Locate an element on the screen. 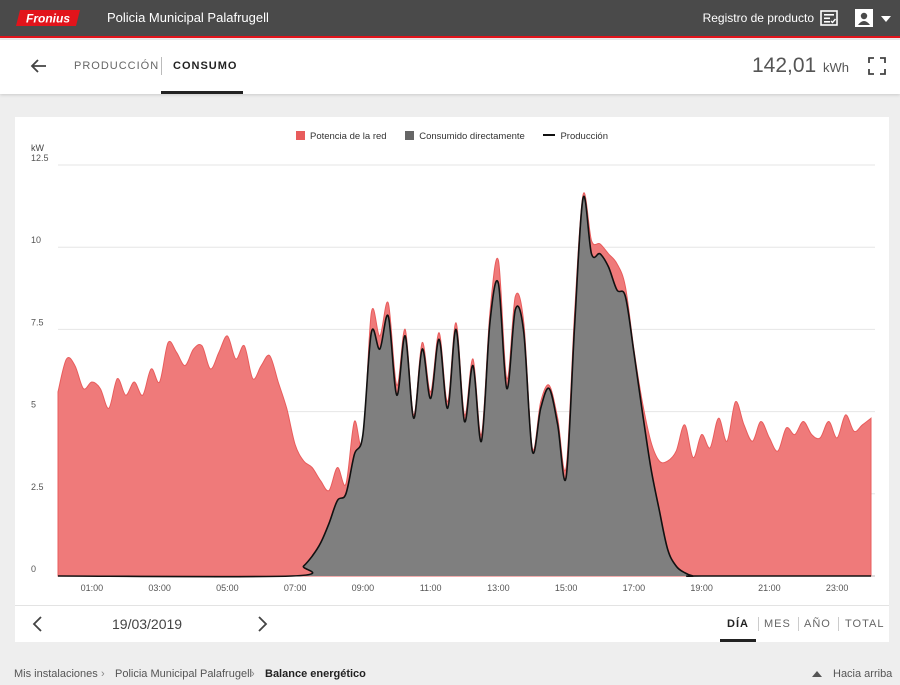  active-period-indicator is located at coordinates (738, 640).